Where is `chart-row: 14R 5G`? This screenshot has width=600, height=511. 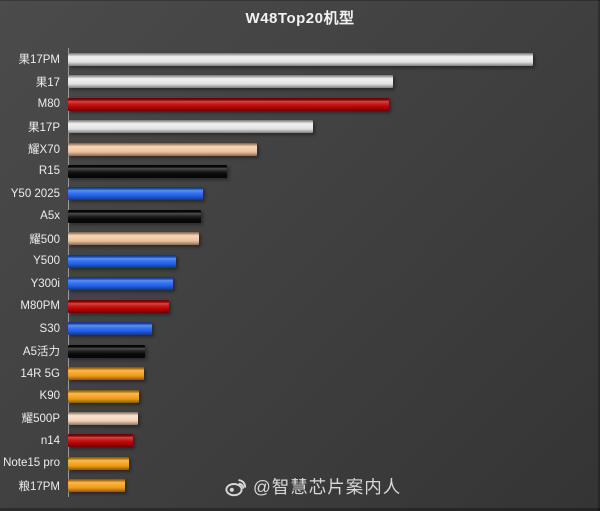
chart-row: 14R 5G is located at coordinates (300, 373).